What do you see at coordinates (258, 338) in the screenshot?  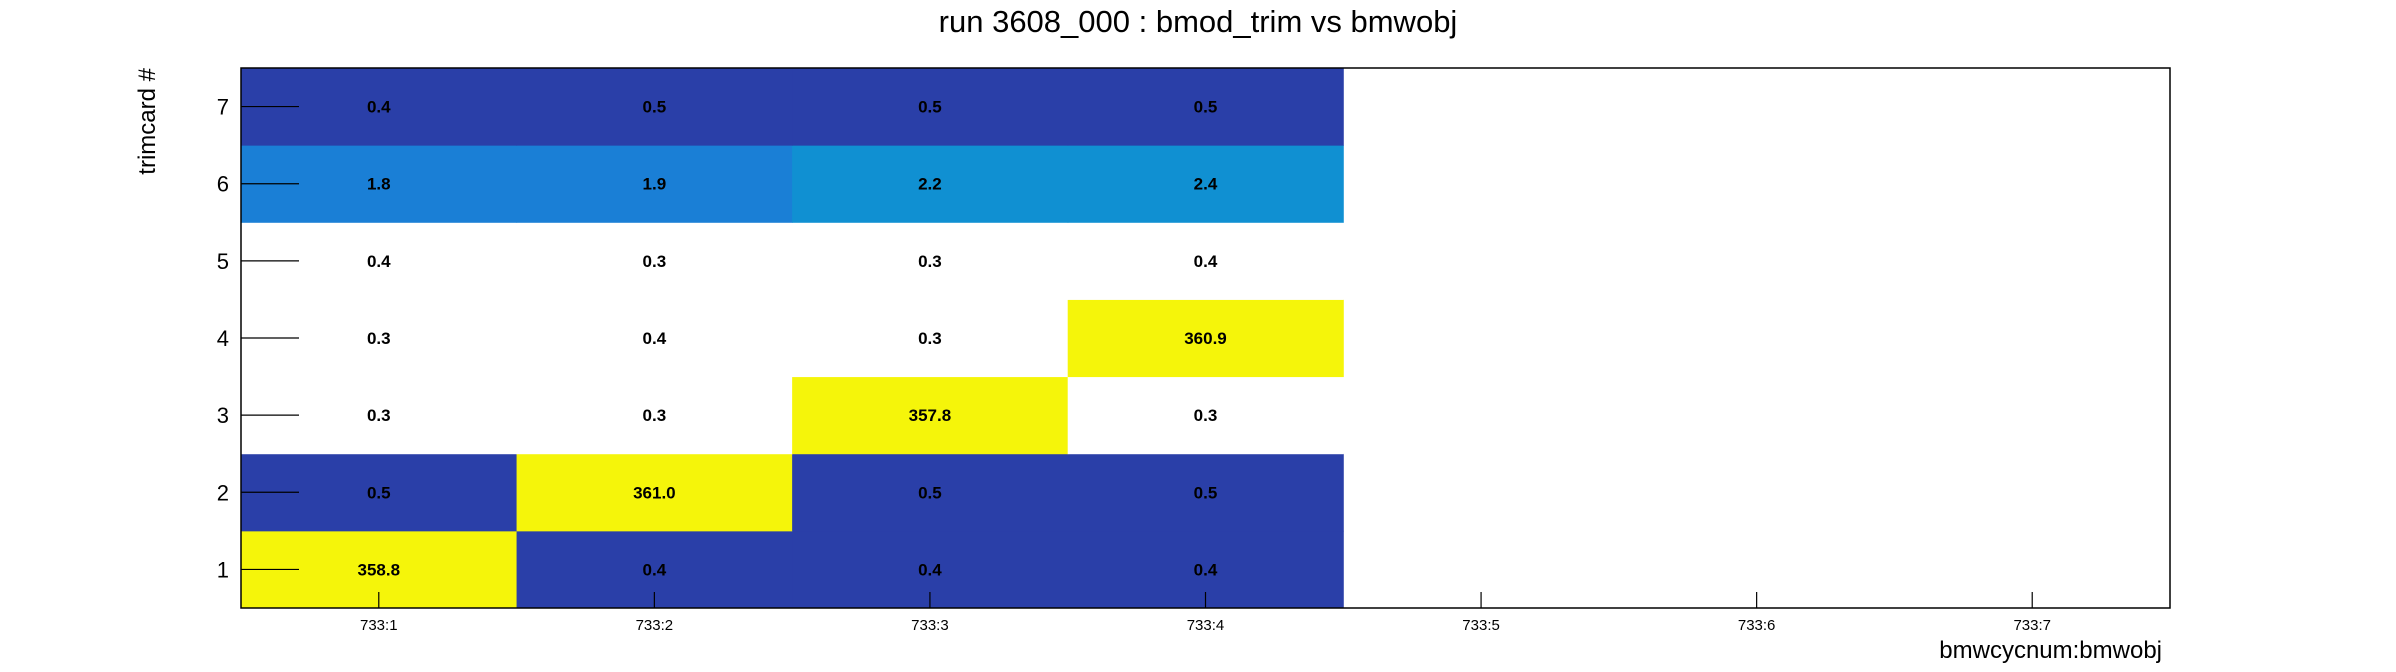 I see `y-axis: 1 2 3 4 5 6 7` at bounding box center [258, 338].